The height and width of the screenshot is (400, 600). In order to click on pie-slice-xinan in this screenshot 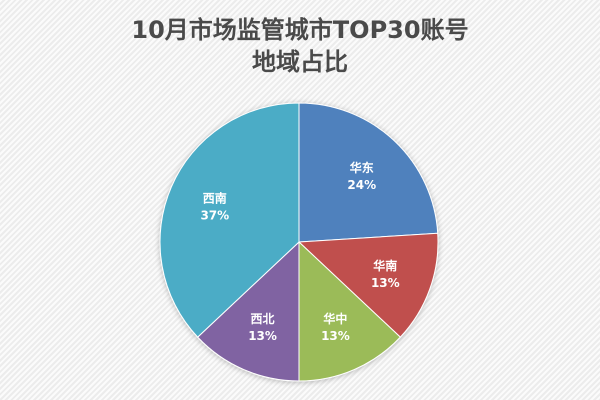, I will do `click(229, 220)`.